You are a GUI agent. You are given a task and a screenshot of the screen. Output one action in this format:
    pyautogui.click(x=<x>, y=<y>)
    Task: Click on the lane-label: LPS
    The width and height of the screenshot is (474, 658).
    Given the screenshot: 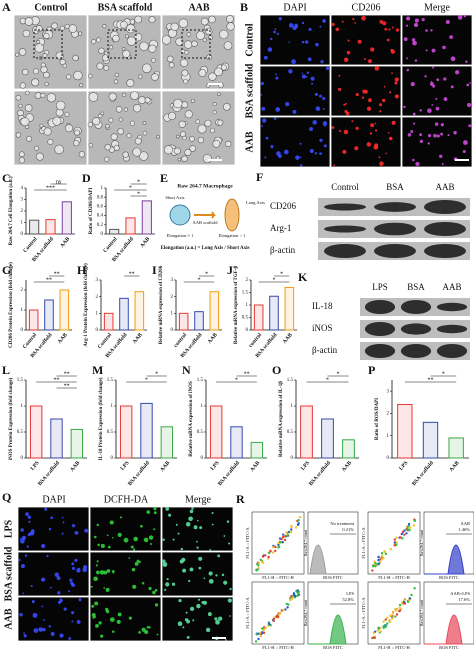 What is the action you would take?
    pyautogui.click(x=380, y=287)
    